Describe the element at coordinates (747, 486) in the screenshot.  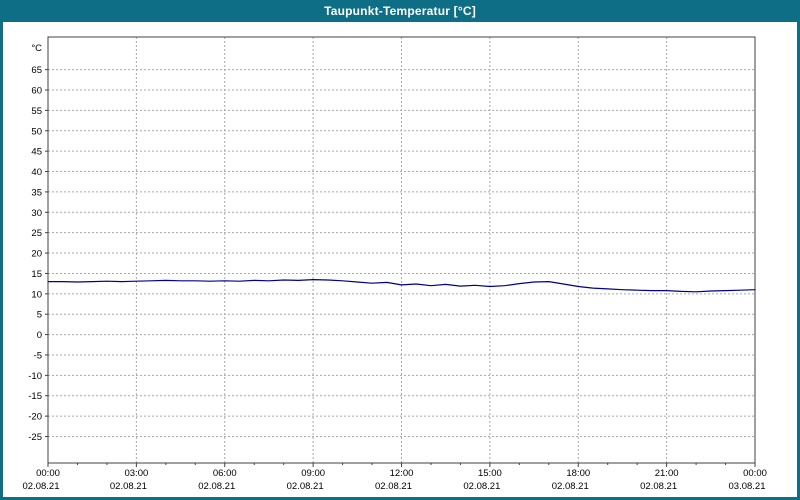
I see `x-date-label: 03.08.21` at that location.